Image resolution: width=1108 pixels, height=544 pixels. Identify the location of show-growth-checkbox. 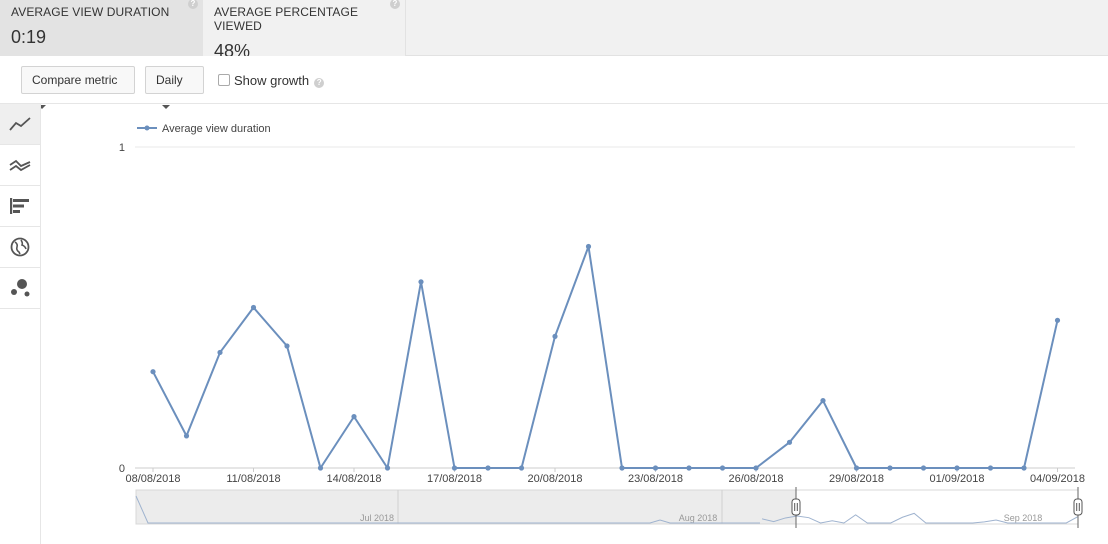
(224, 80).